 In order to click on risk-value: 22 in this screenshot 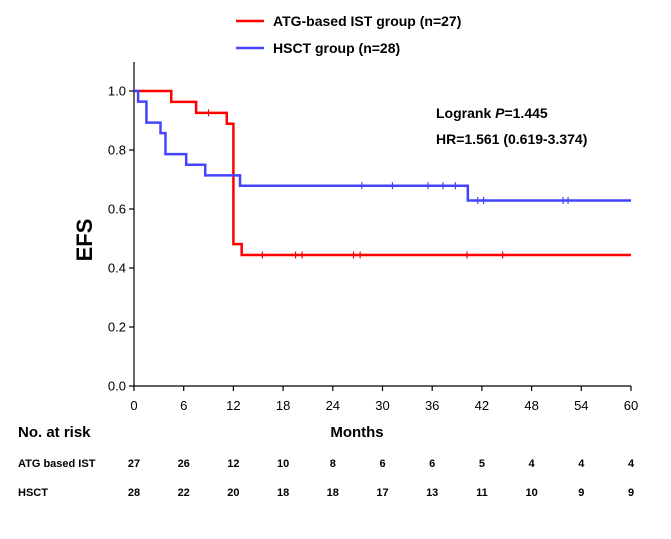, I will do `click(184, 493)`.